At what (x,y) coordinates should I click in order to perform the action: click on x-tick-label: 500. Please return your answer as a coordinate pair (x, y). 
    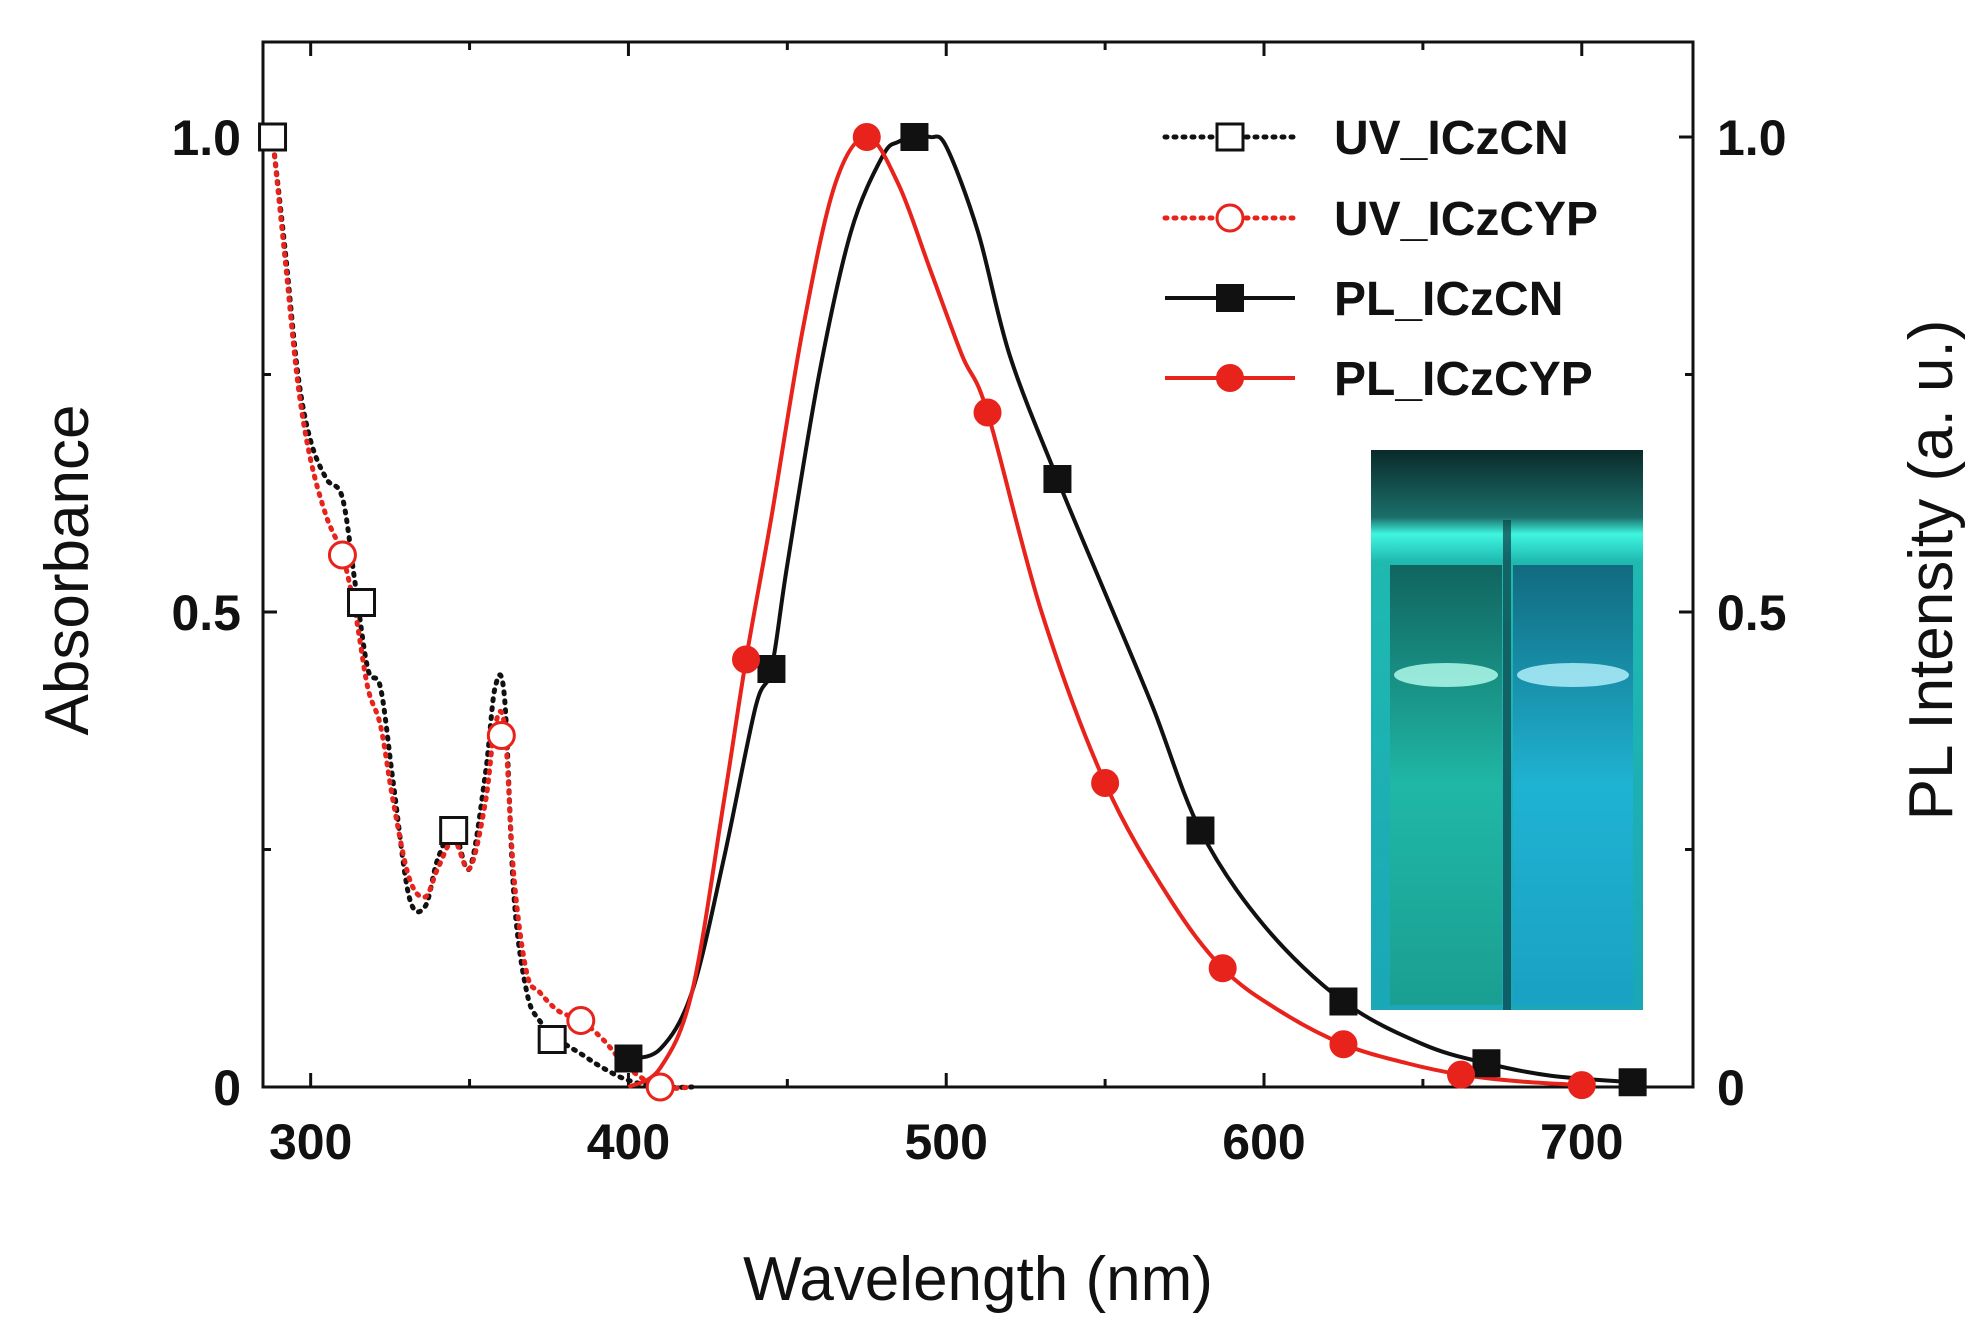
    Looking at the image, I should click on (946, 1142).